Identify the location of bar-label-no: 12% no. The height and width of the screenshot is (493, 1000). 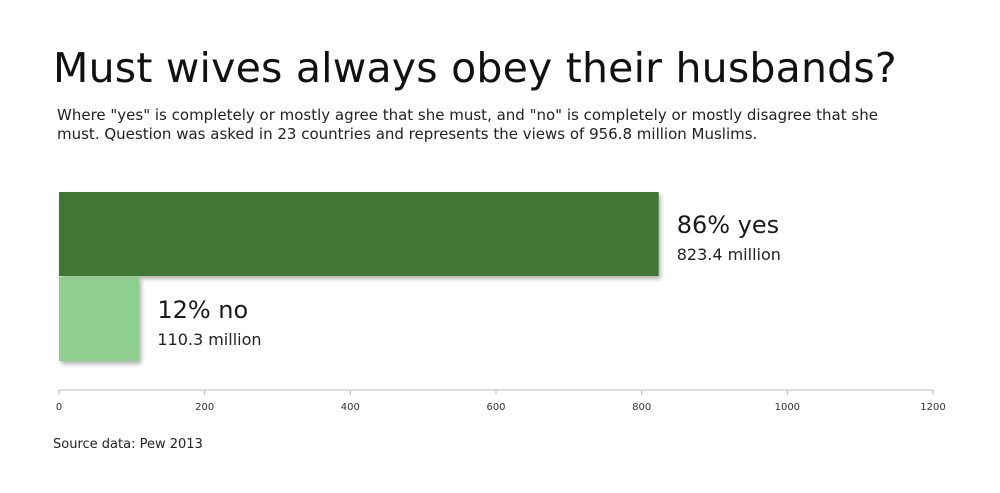
(202, 310).